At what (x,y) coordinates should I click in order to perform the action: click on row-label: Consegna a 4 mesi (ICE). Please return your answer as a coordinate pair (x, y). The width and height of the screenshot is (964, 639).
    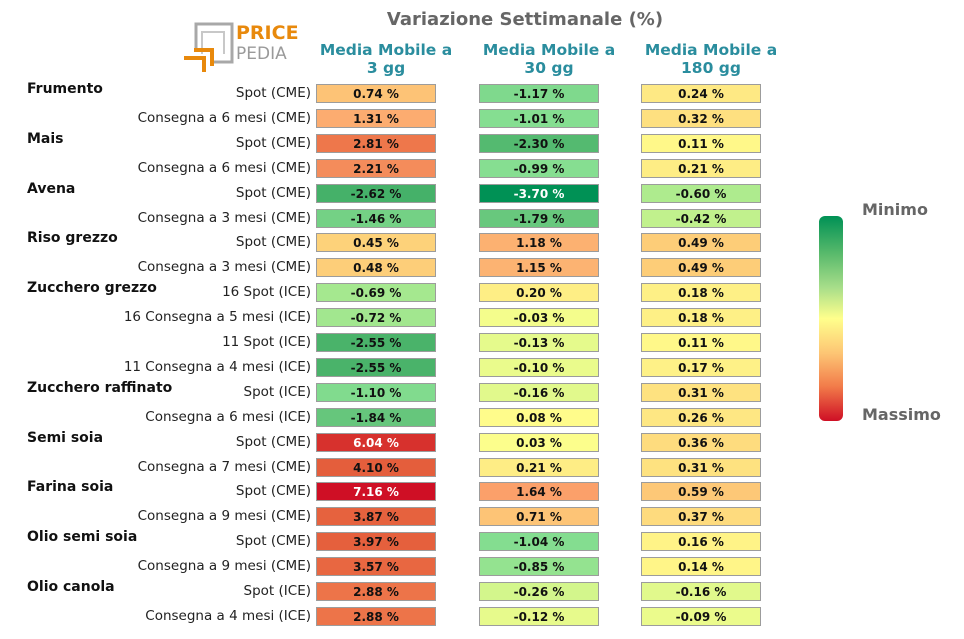
    Looking at the image, I should click on (228, 615).